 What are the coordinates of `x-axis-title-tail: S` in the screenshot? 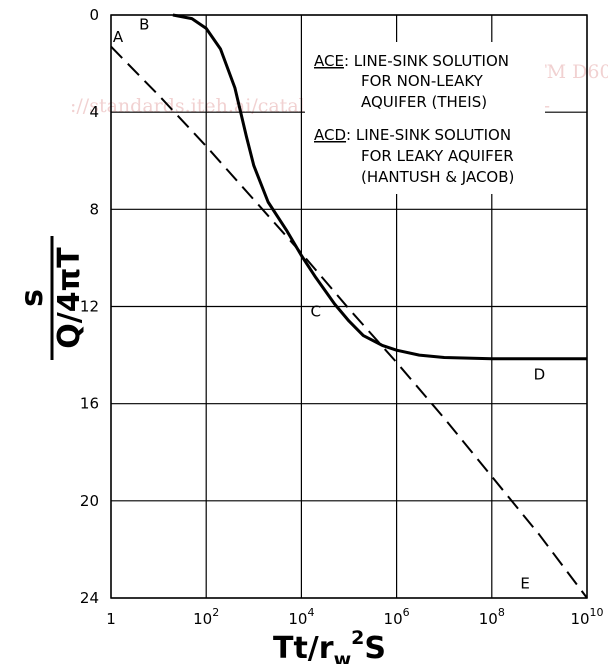 It's located at (375, 647).